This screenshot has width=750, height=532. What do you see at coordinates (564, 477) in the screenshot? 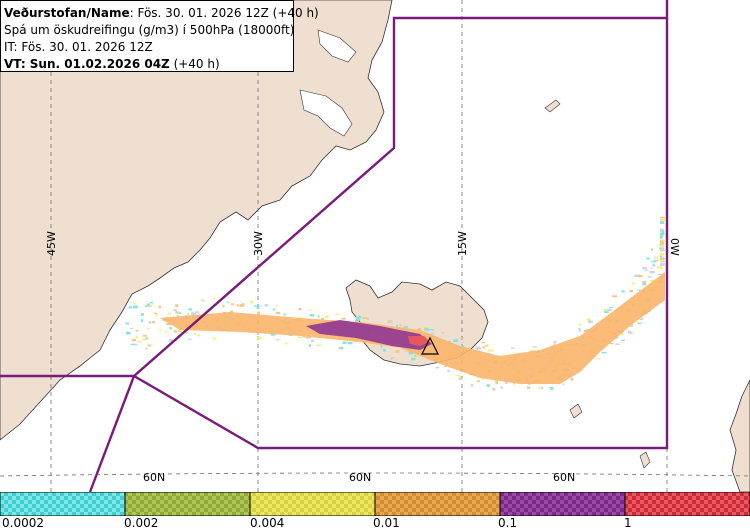
I see `lat-label-60n: 60N` at bounding box center [564, 477].